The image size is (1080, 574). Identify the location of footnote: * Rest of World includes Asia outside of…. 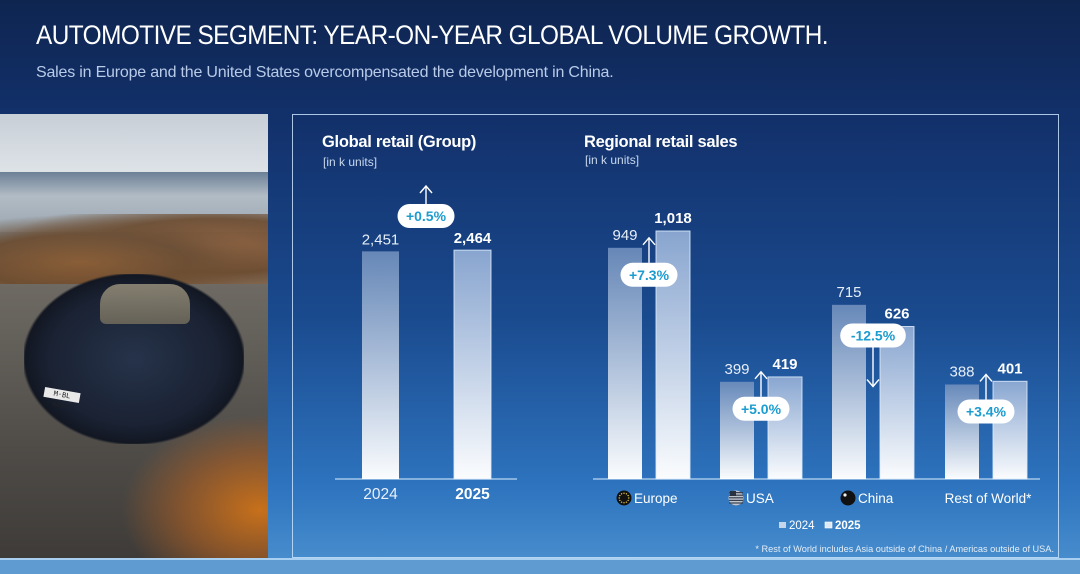
(904, 549).